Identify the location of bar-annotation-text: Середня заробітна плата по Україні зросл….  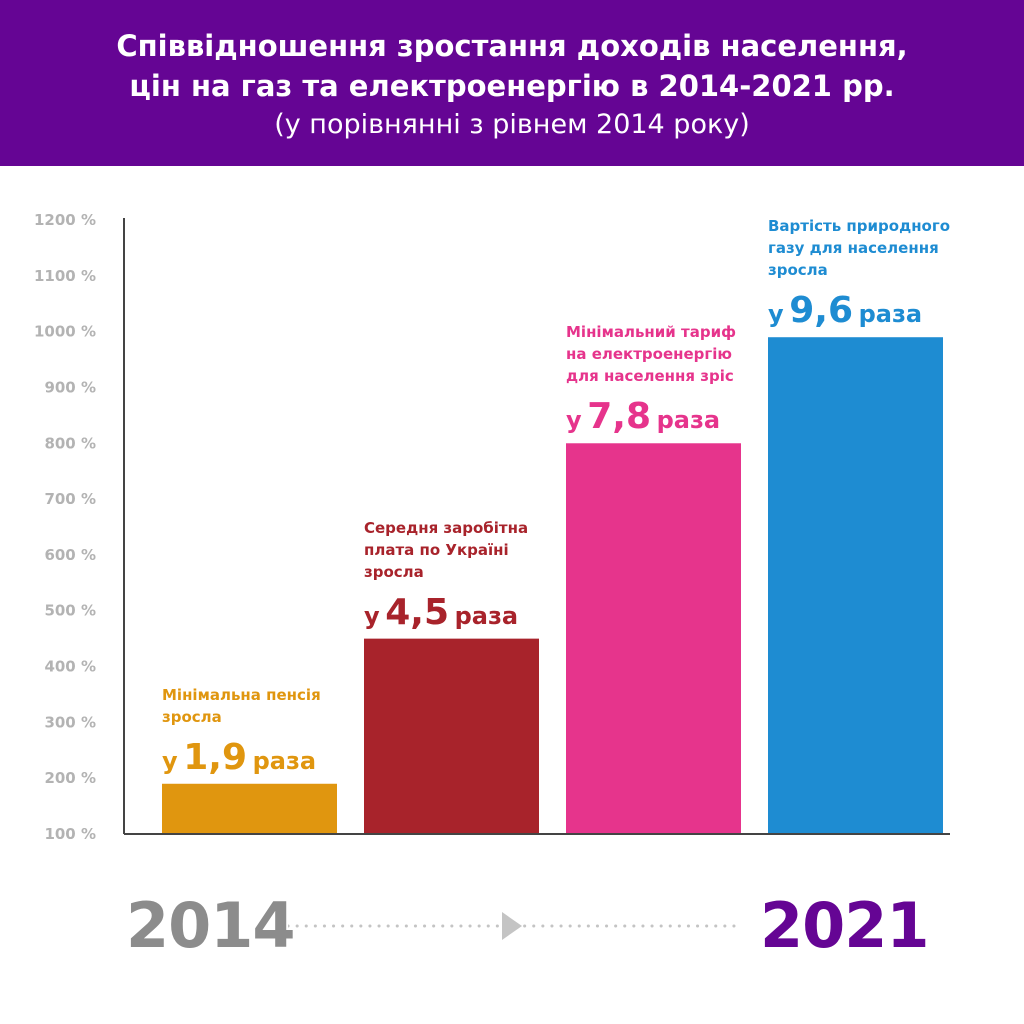
(446, 549).